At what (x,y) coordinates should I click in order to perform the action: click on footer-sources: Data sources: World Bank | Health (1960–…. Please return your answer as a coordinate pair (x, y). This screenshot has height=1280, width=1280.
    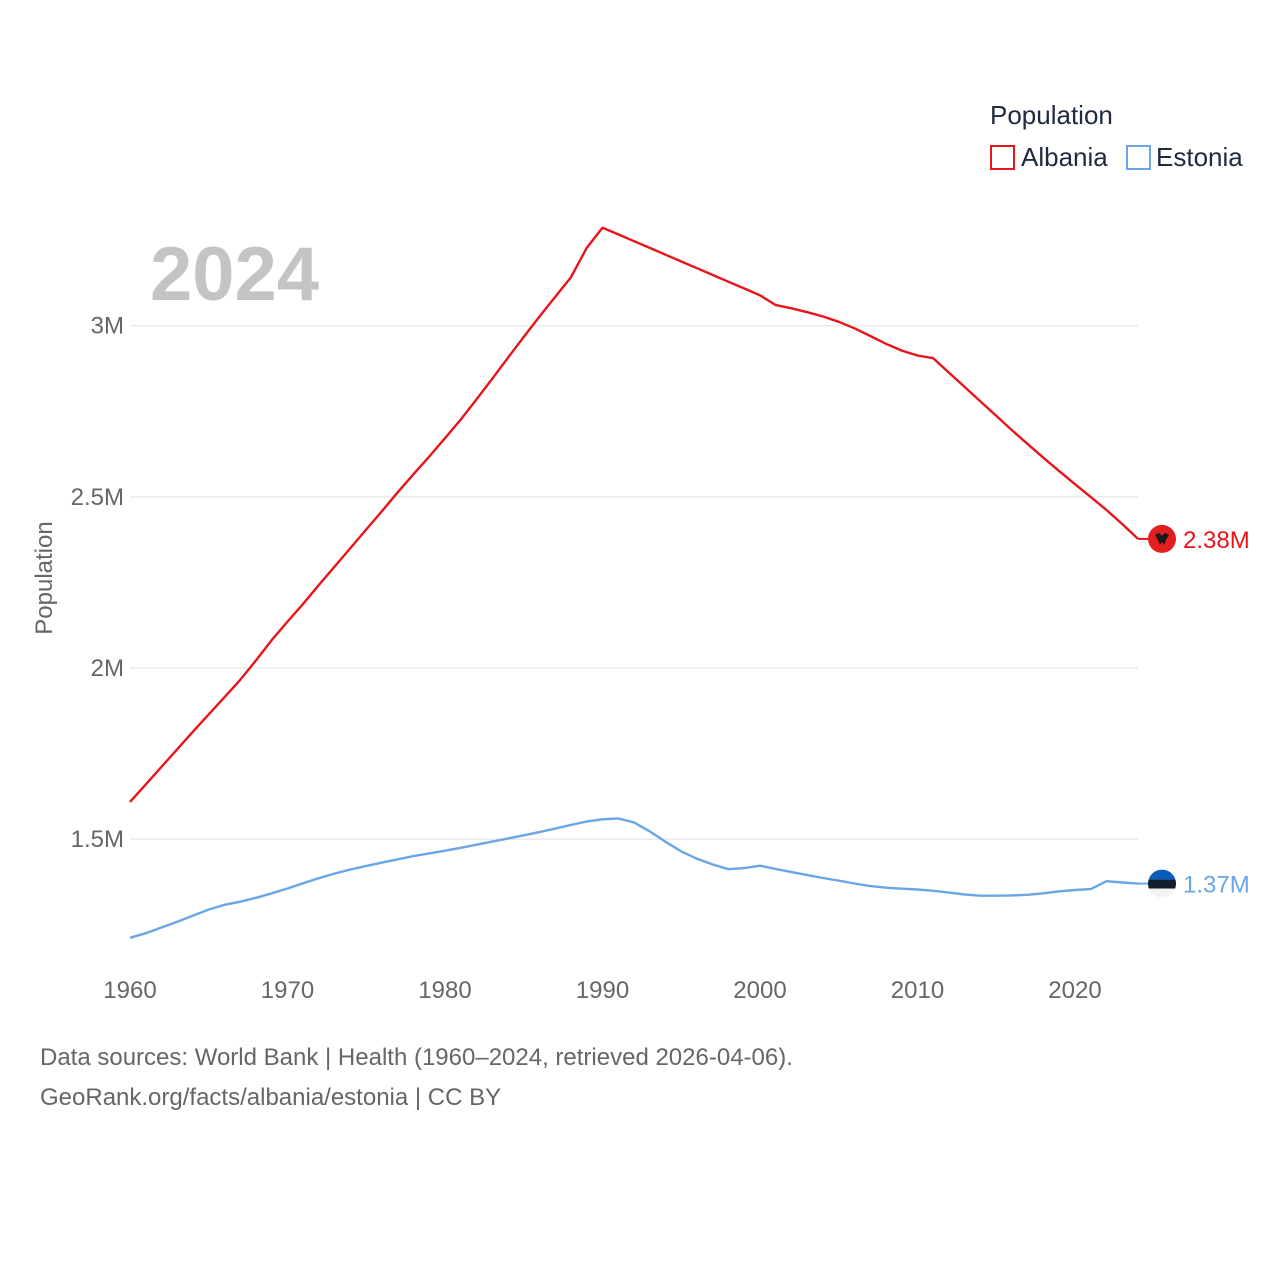
    Looking at the image, I should click on (416, 1057).